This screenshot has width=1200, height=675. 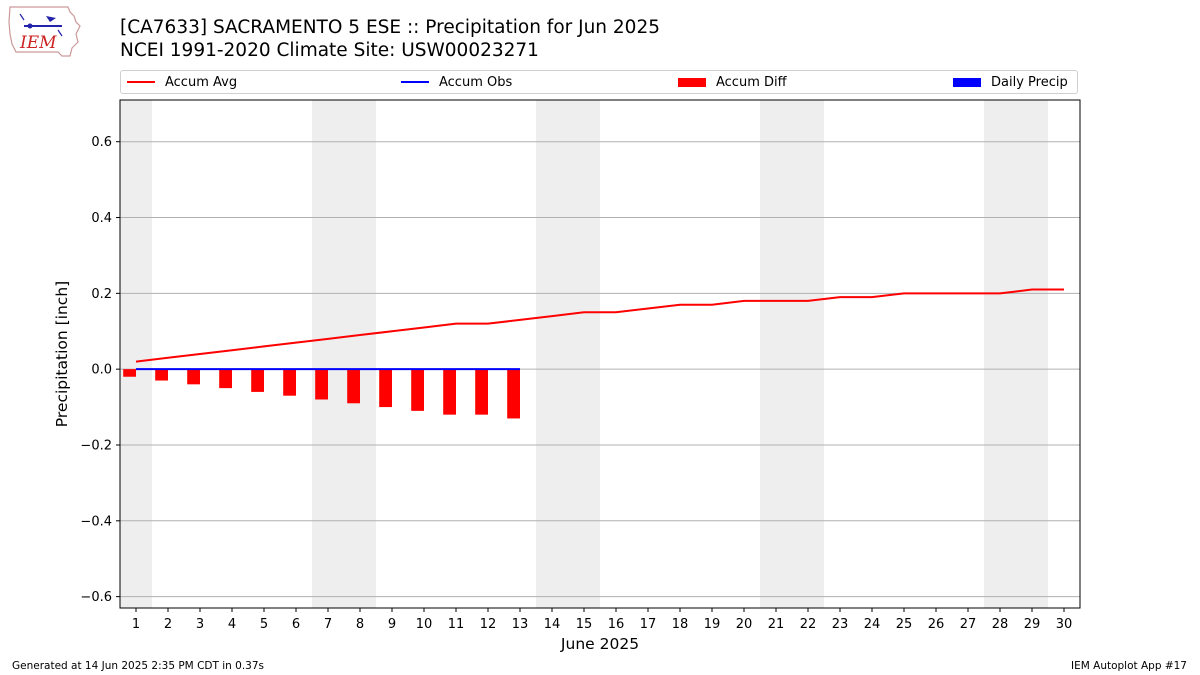 What do you see at coordinates (599, 644) in the screenshot?
I see `x-axis-label: June 2025` at bounding box center [599, 644].